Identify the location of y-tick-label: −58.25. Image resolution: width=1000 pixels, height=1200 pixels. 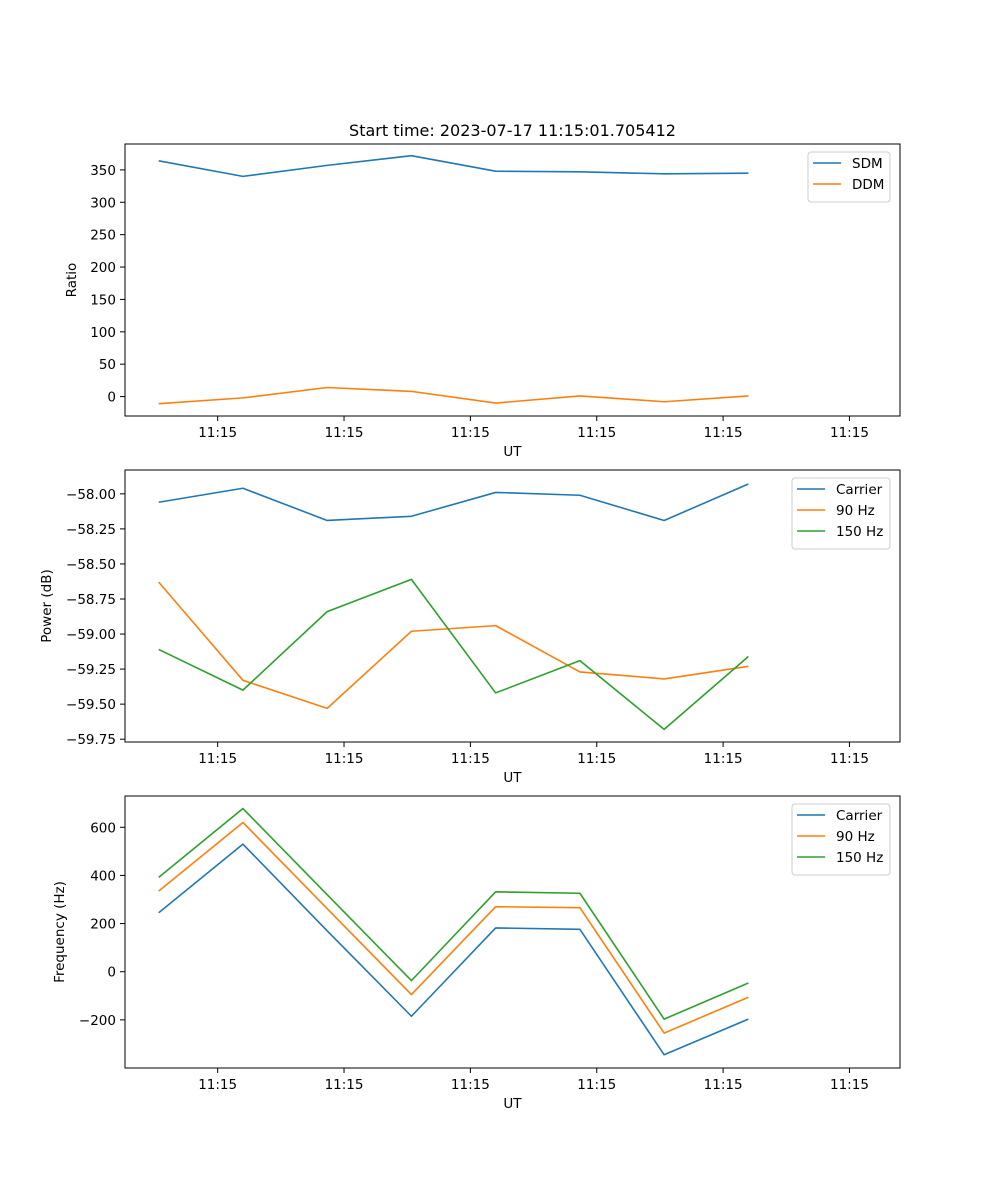
(91, 530).